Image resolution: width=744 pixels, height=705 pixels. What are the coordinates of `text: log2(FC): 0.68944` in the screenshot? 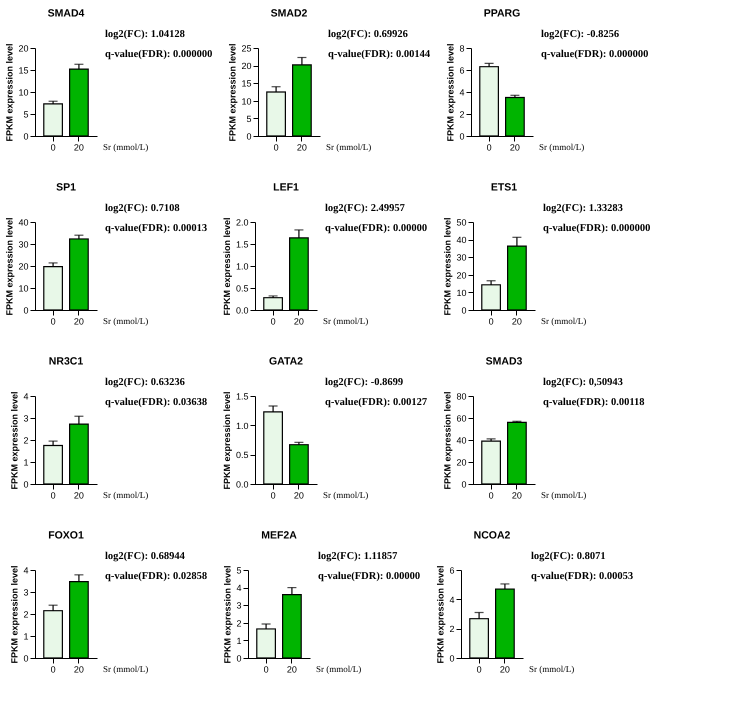 It's located at (145, 556).